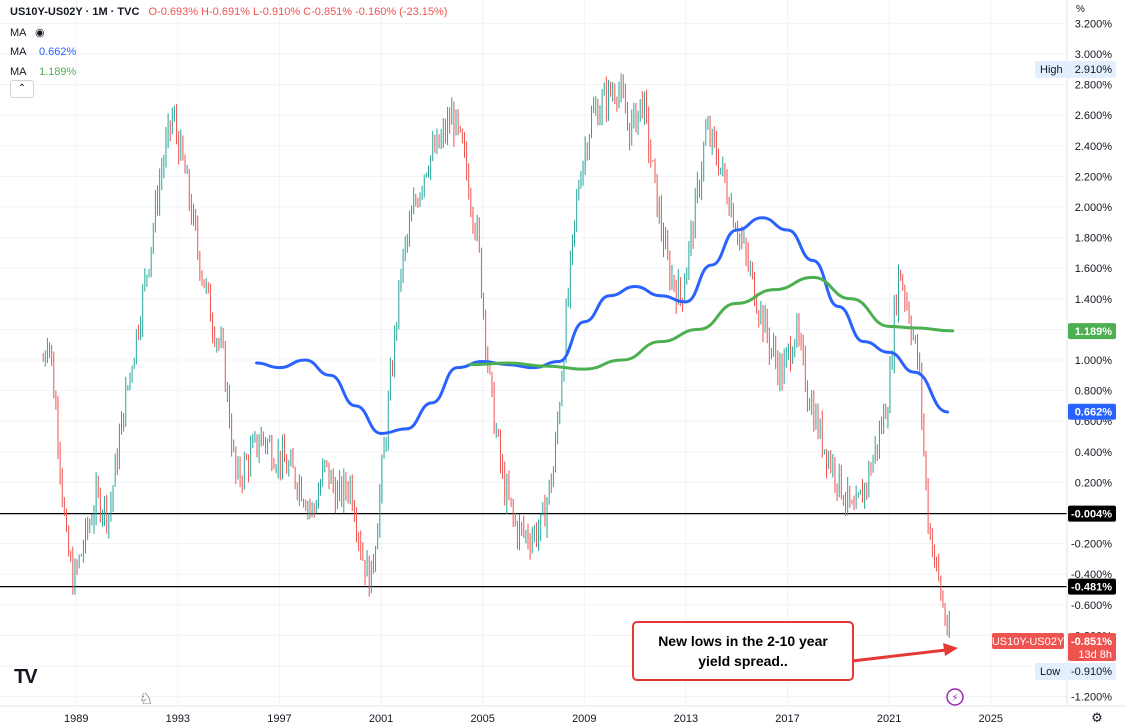 The width and height of the screenshot is (1126, 728). Describe the element at coordinates (1050, 672) in the screenshot. I see `low-label: Low` at that location.